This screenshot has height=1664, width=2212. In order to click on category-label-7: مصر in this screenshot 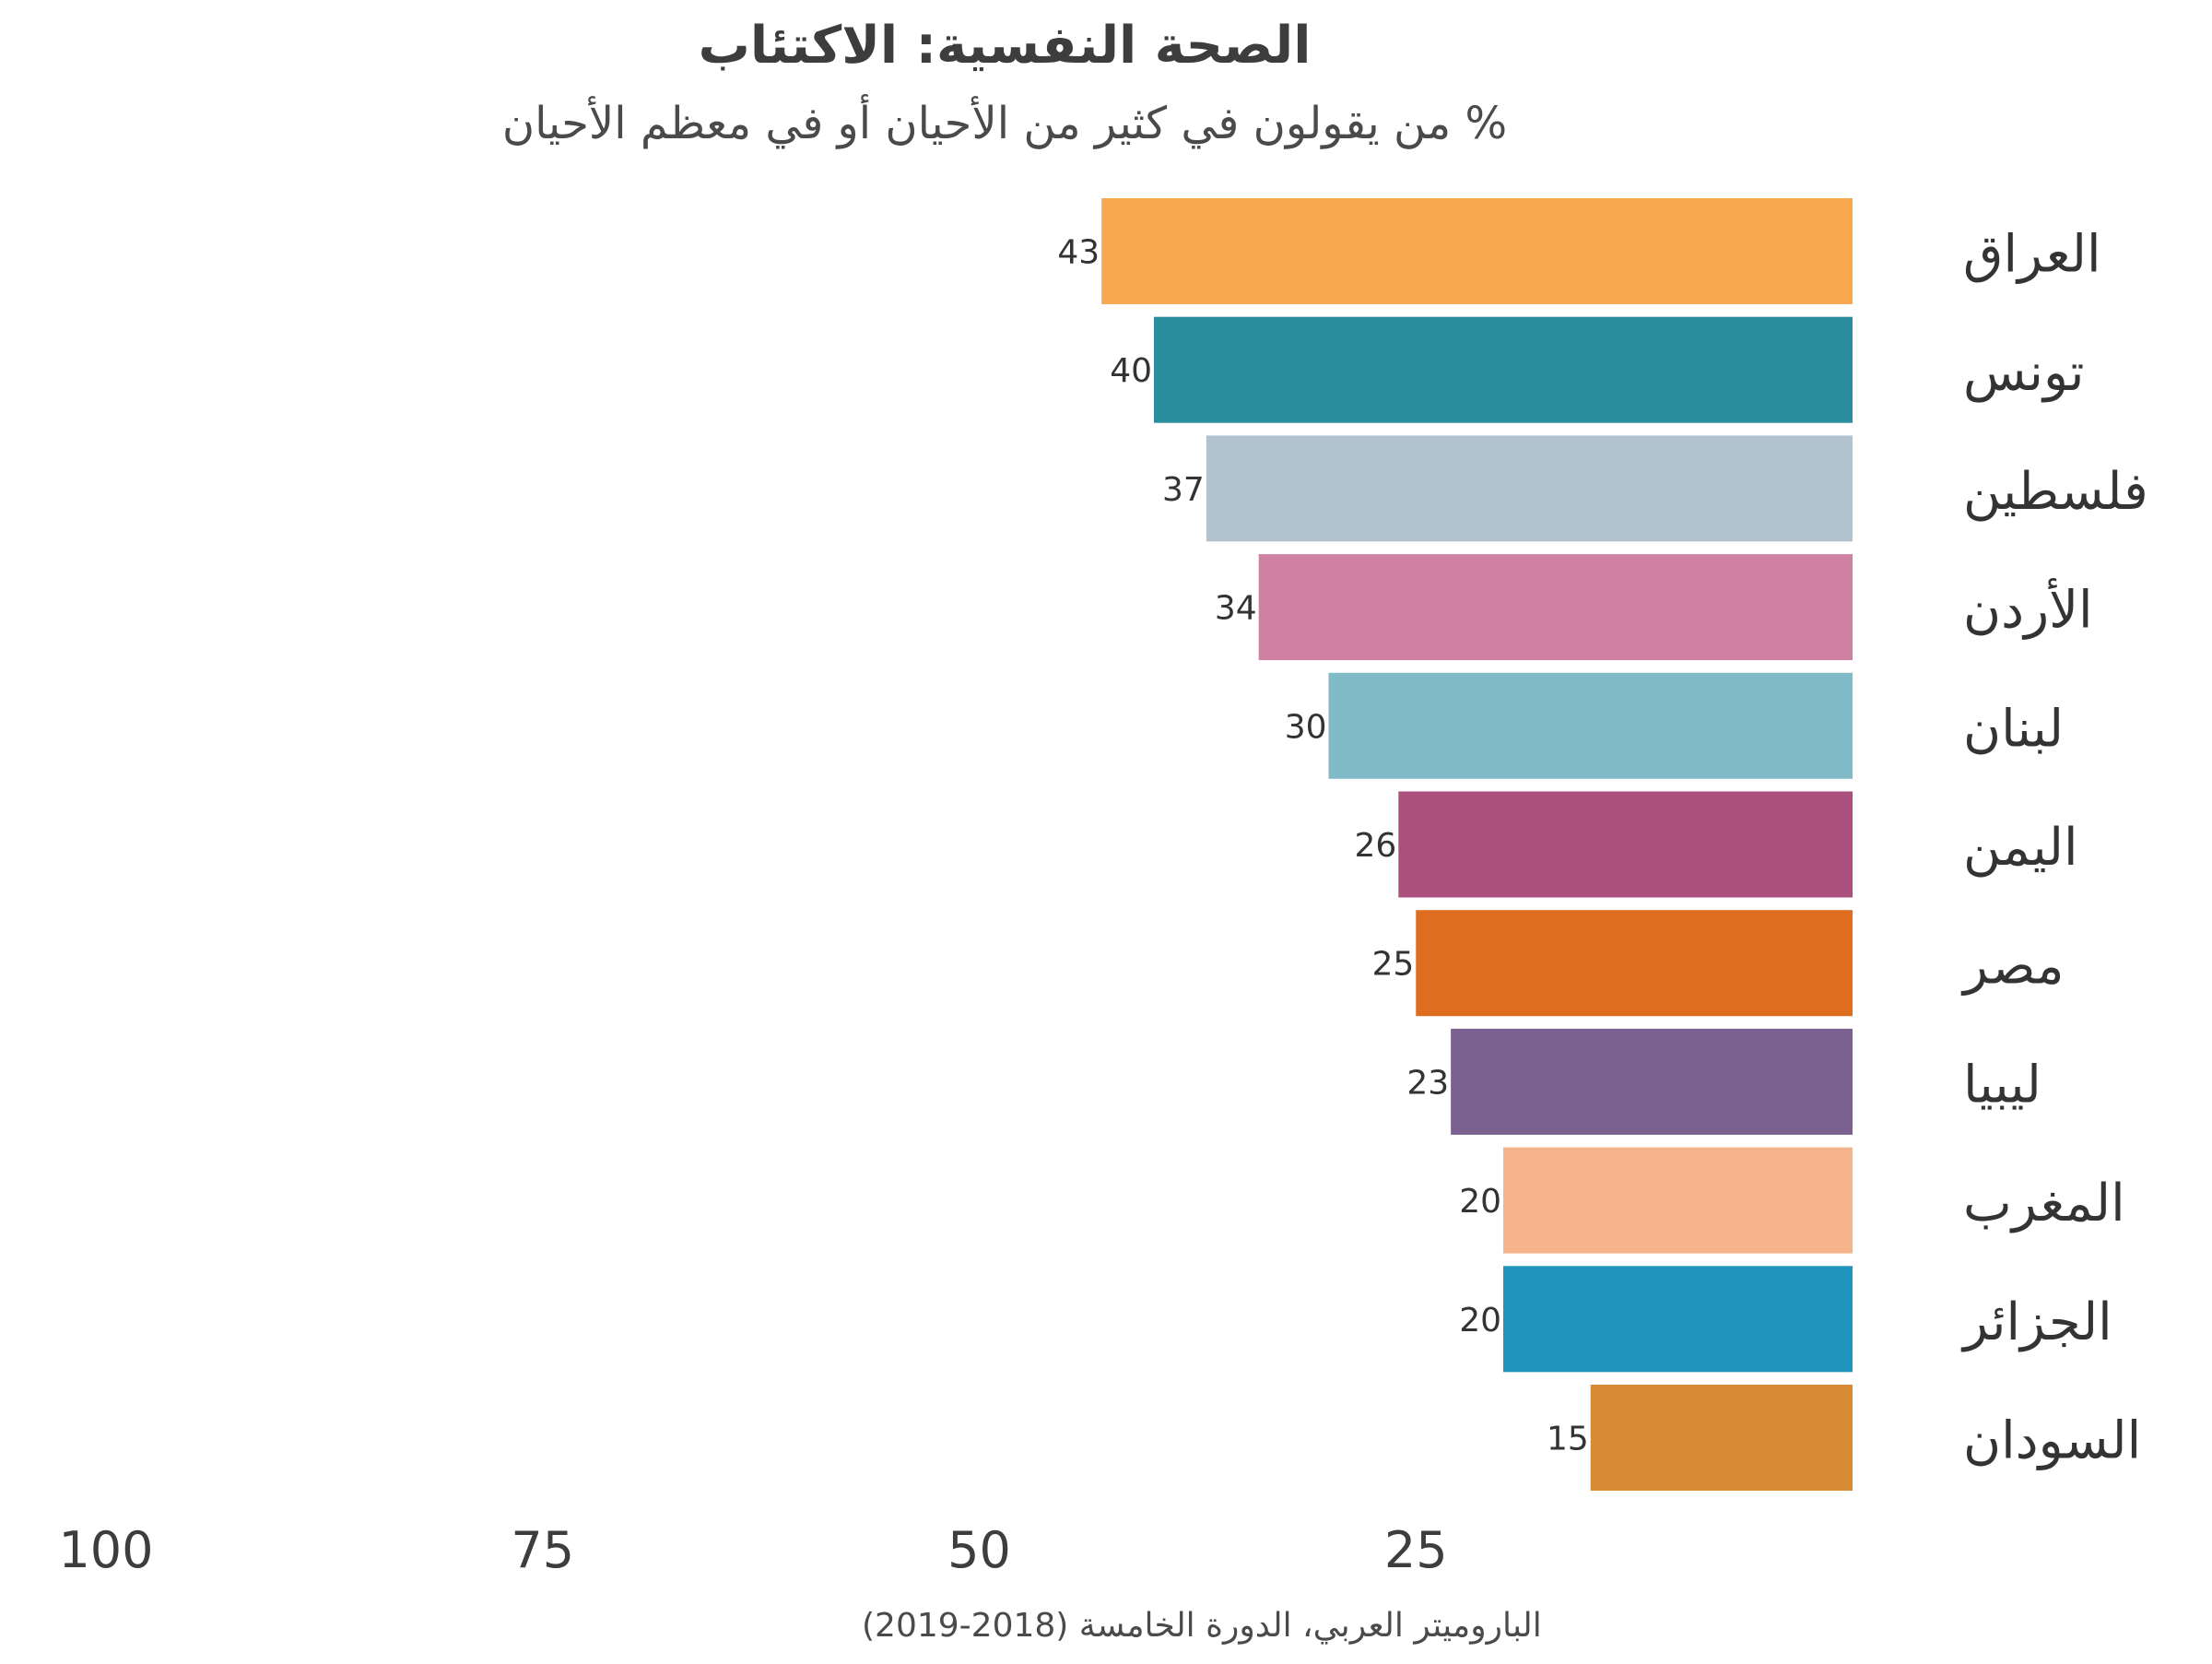, I will do `click(2012, 967)`.